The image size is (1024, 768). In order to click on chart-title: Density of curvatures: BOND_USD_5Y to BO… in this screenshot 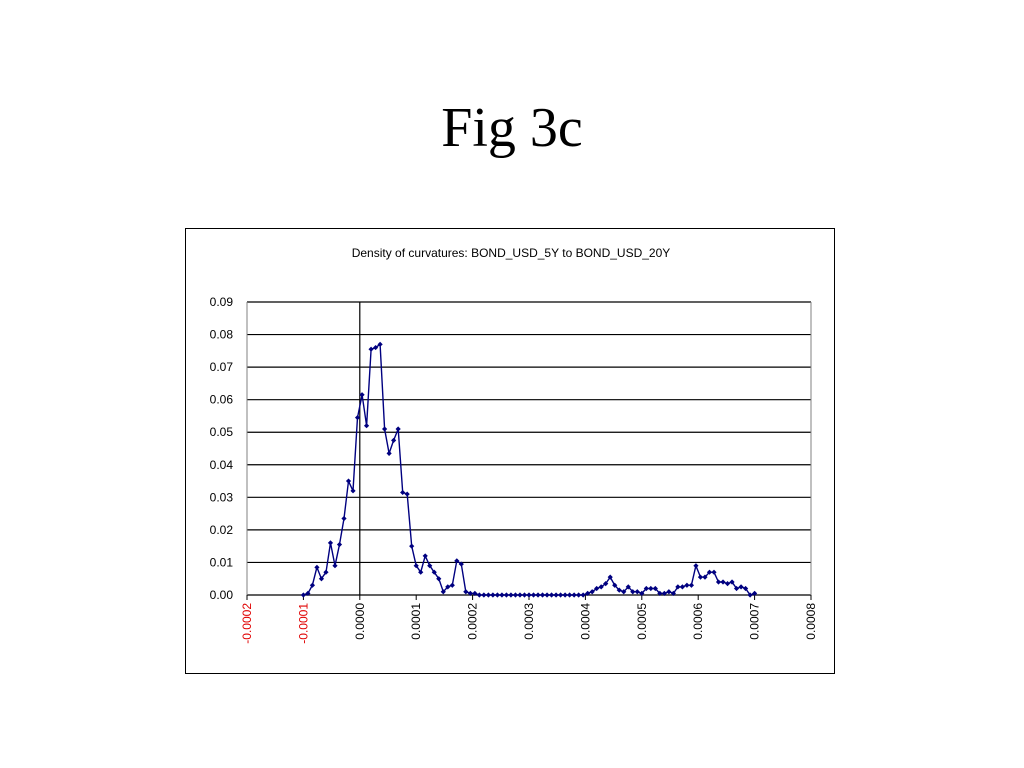, I will do `click(511, 253)`.